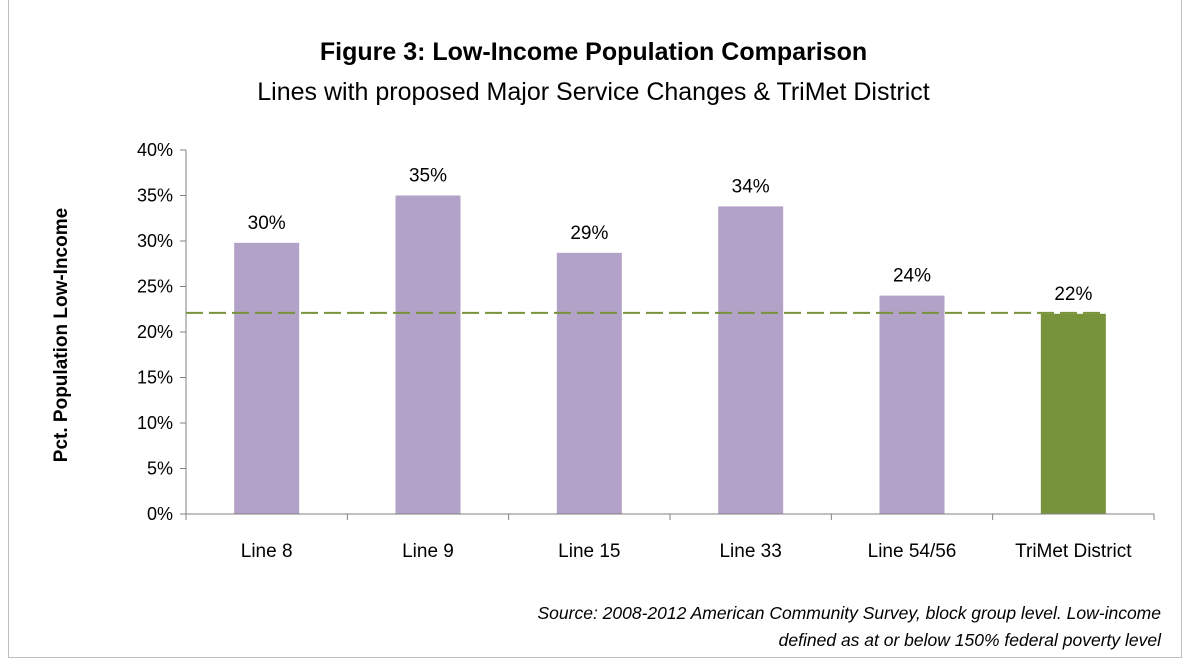 The width and height of the screenshot is (1187, 660). Describe the element at coordinates (155, 241) in the screenshot. I see `y-tick-label: 30%` at that location.